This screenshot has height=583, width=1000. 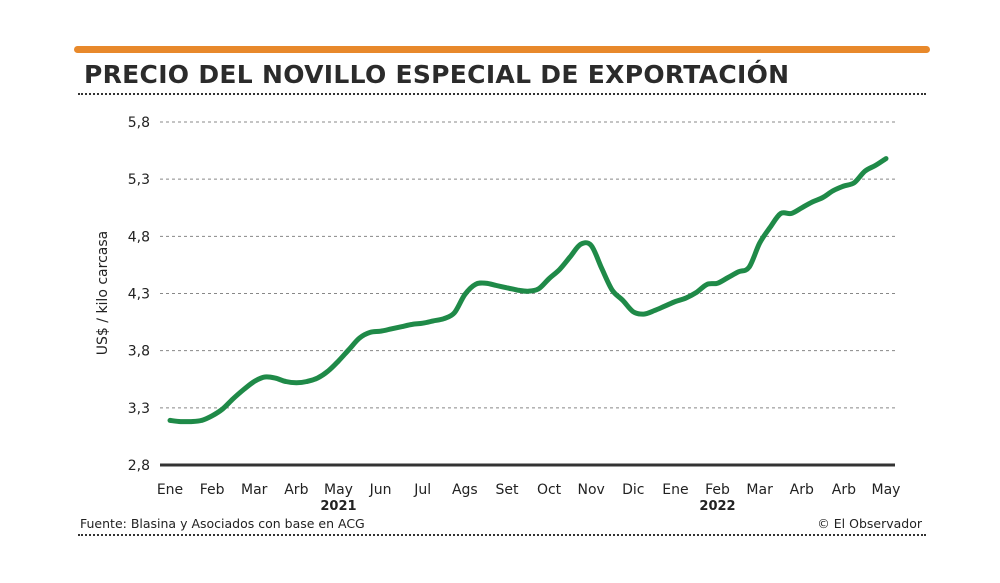 What do you see at coordinates (139, 237) in the screenshot?
I see `y-tick-label: 4,8` at bounding box center [139, 237].